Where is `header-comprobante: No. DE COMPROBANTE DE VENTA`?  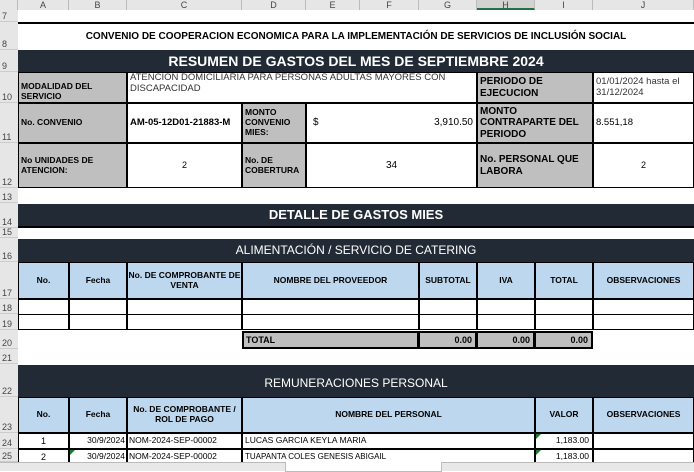 header-comprobante: No. DE COMPROBANTE DE VENTA is located at coordinates (184, 280).